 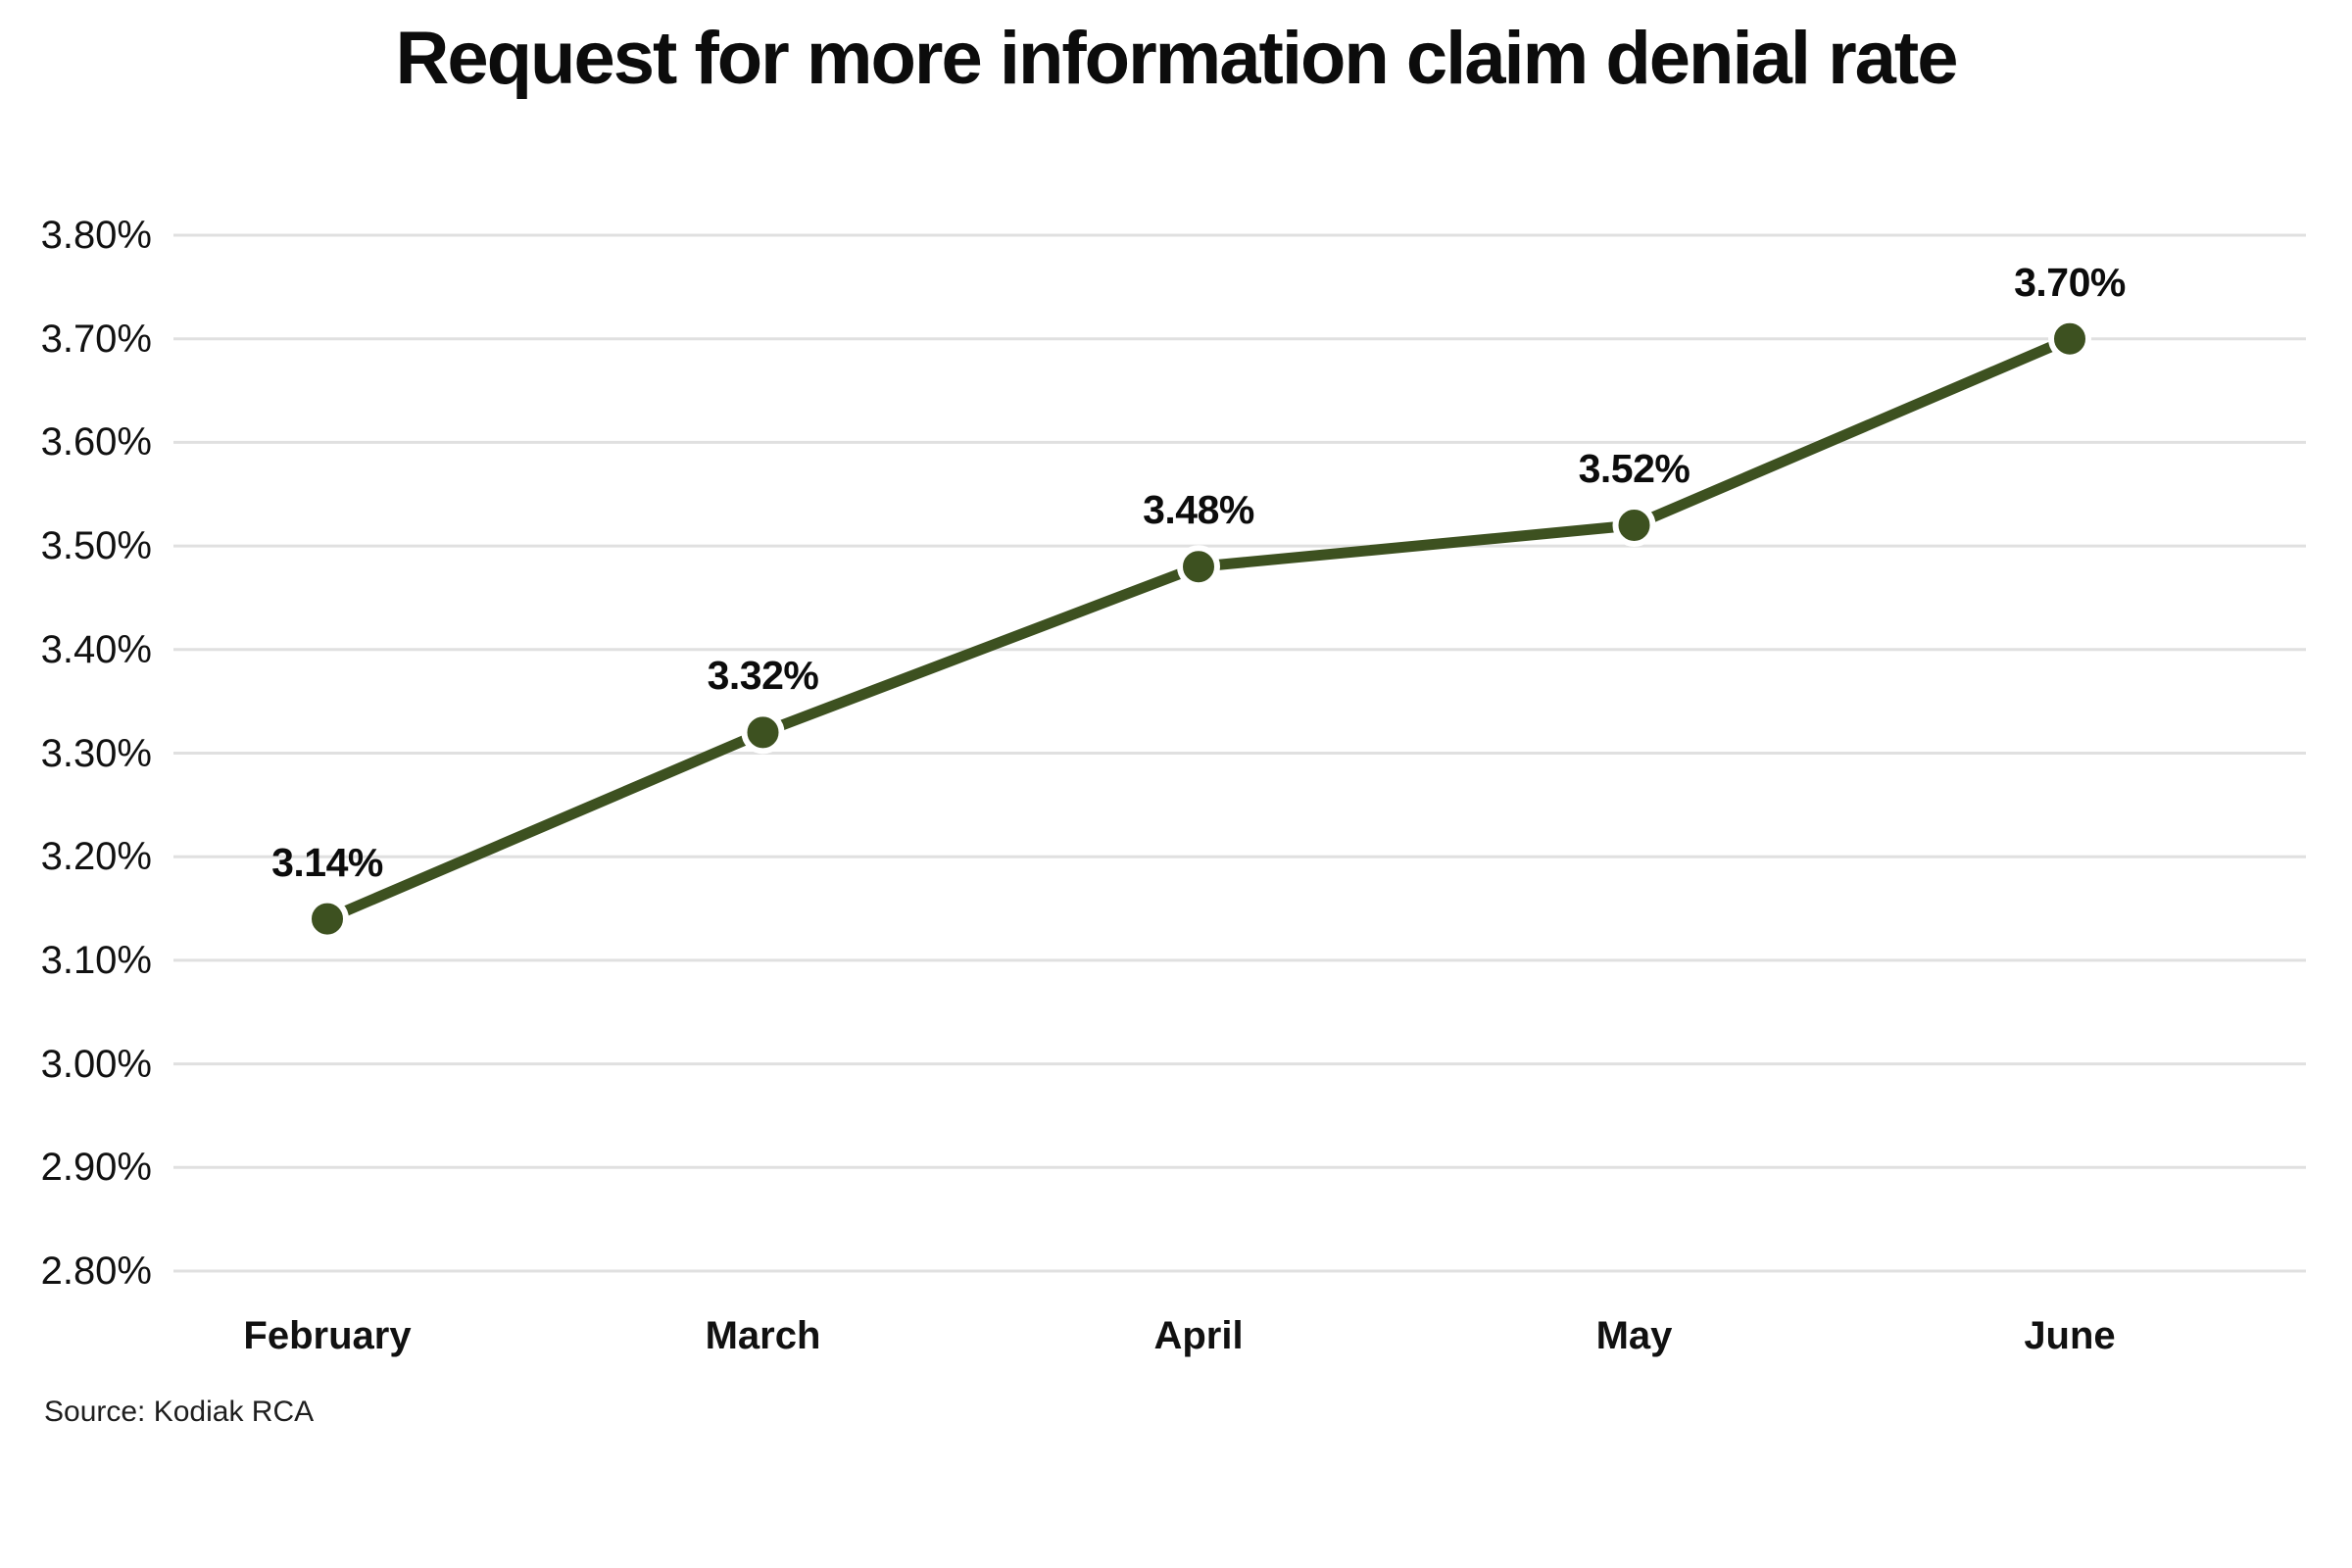 What do you see at coordinates (96, 649) in the screenshot?
I see `y-axis-label: 3.40%` at bounding box center [96, 649].